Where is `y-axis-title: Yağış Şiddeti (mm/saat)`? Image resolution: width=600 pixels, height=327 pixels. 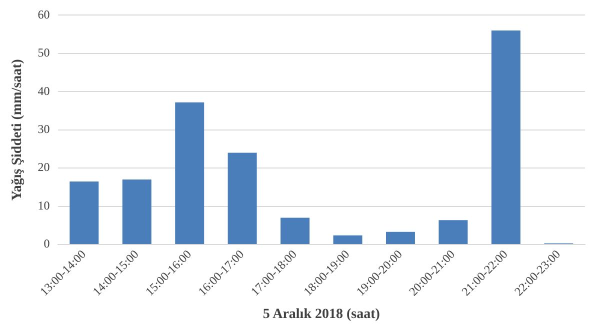
y-axis-title: Yağış Şiddeti (mm/saat) is located at coordinates (18, 129).